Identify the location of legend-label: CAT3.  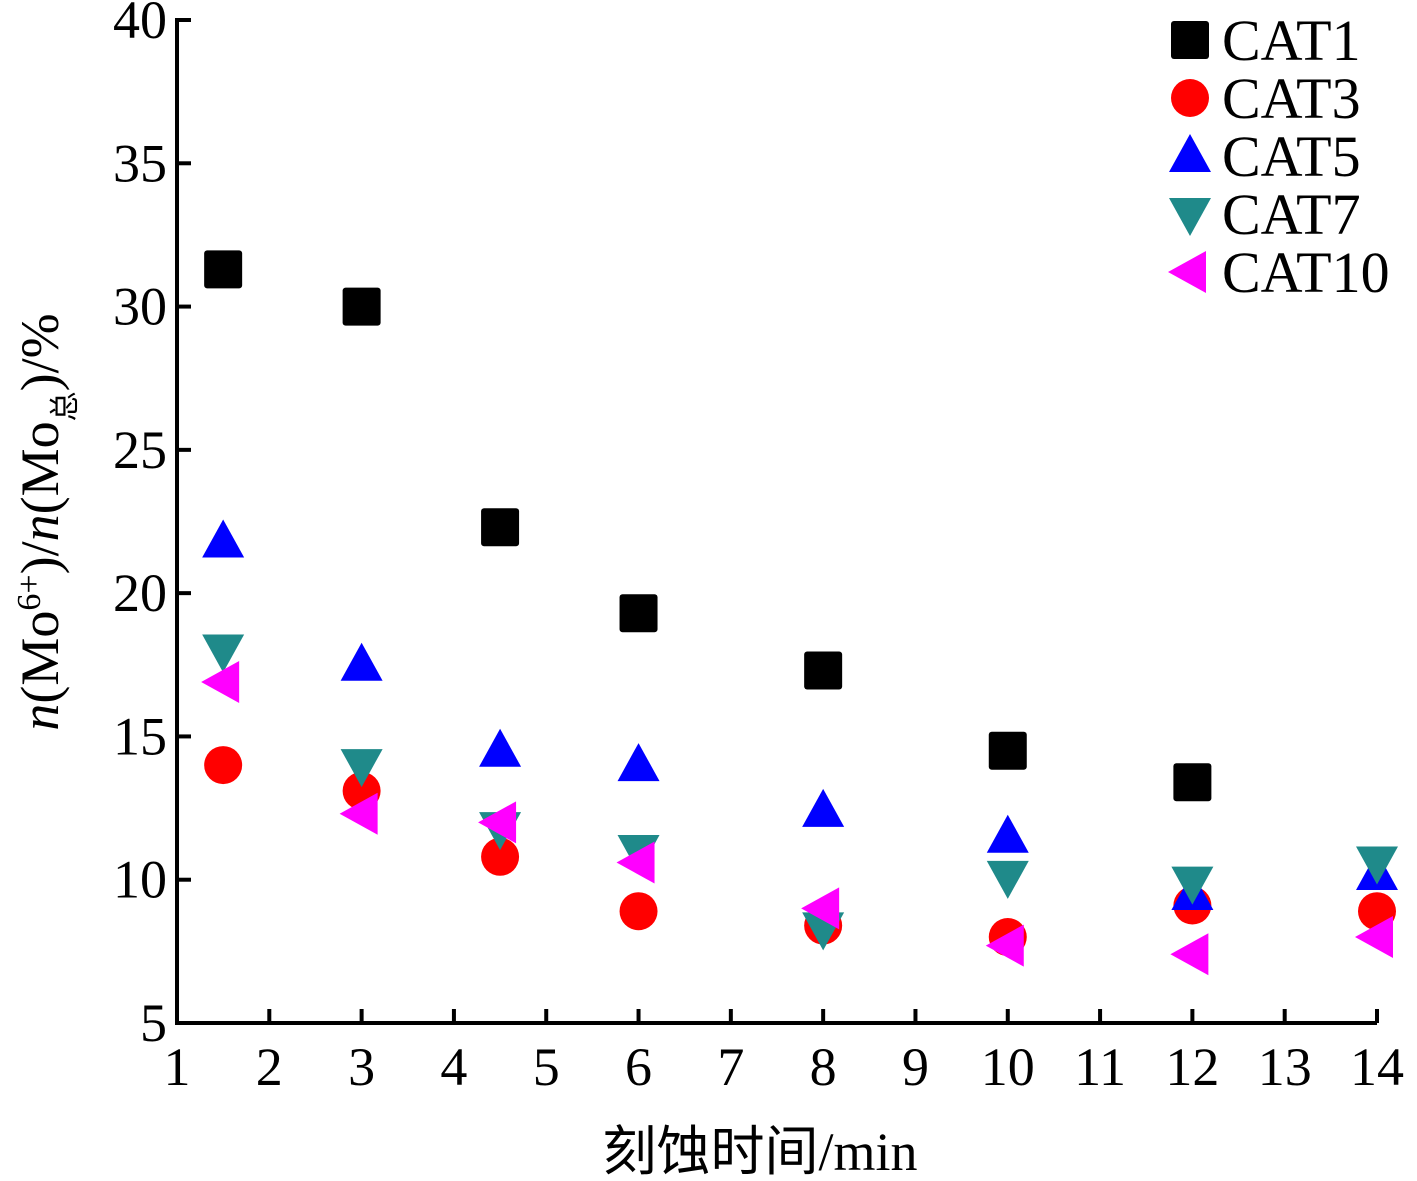
(1291, 98).